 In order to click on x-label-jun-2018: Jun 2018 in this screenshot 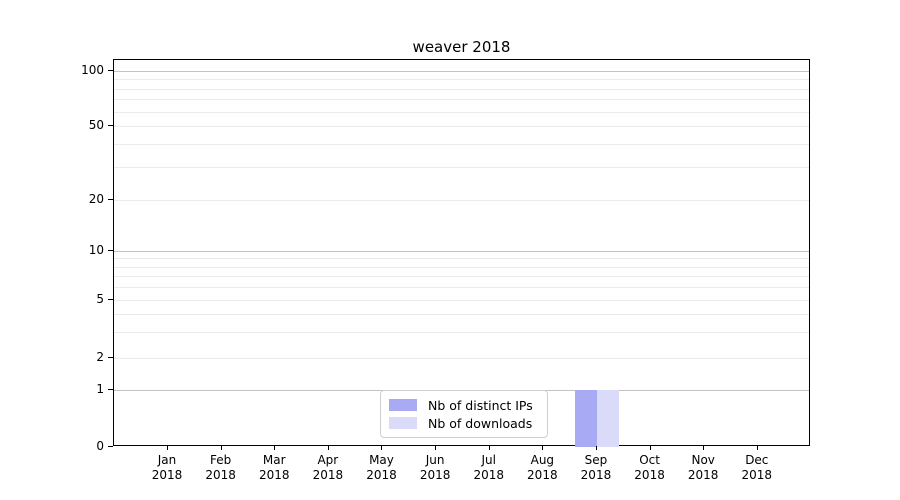, I will do `click(435, 468)`.